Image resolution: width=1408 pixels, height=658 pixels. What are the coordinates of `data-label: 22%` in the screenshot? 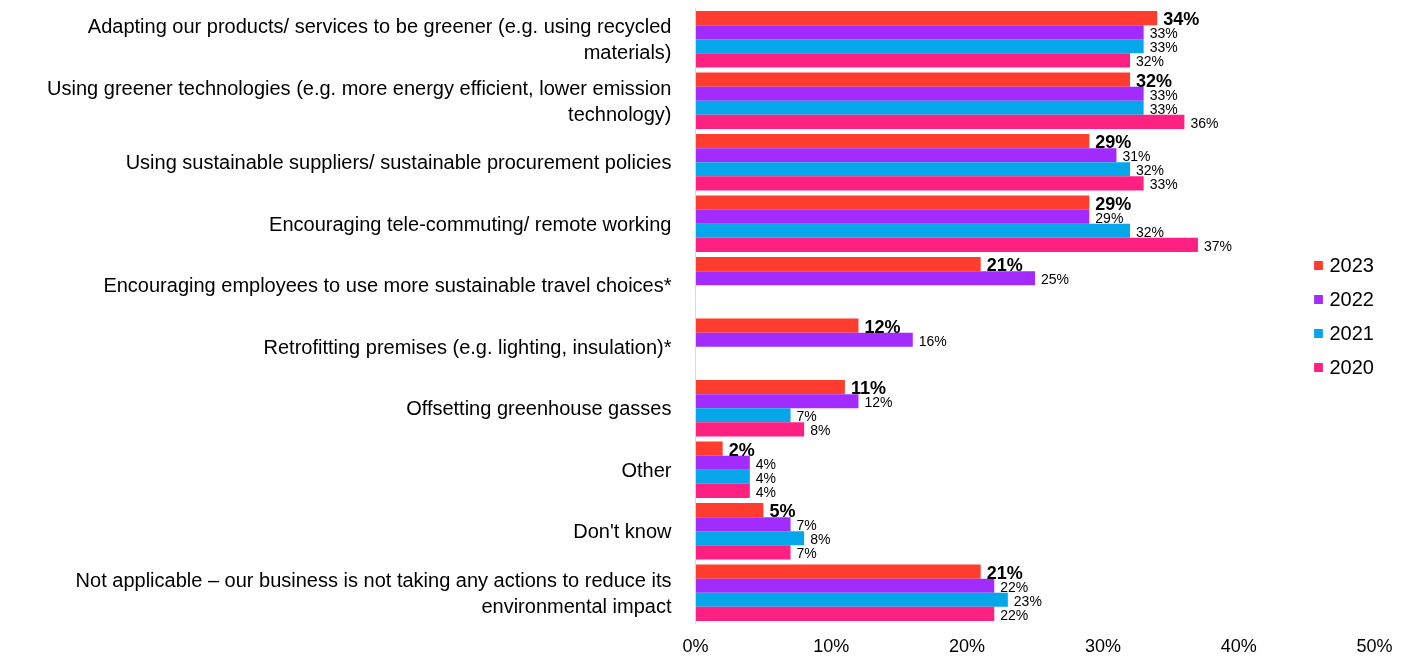 It's located at (1014, 614).